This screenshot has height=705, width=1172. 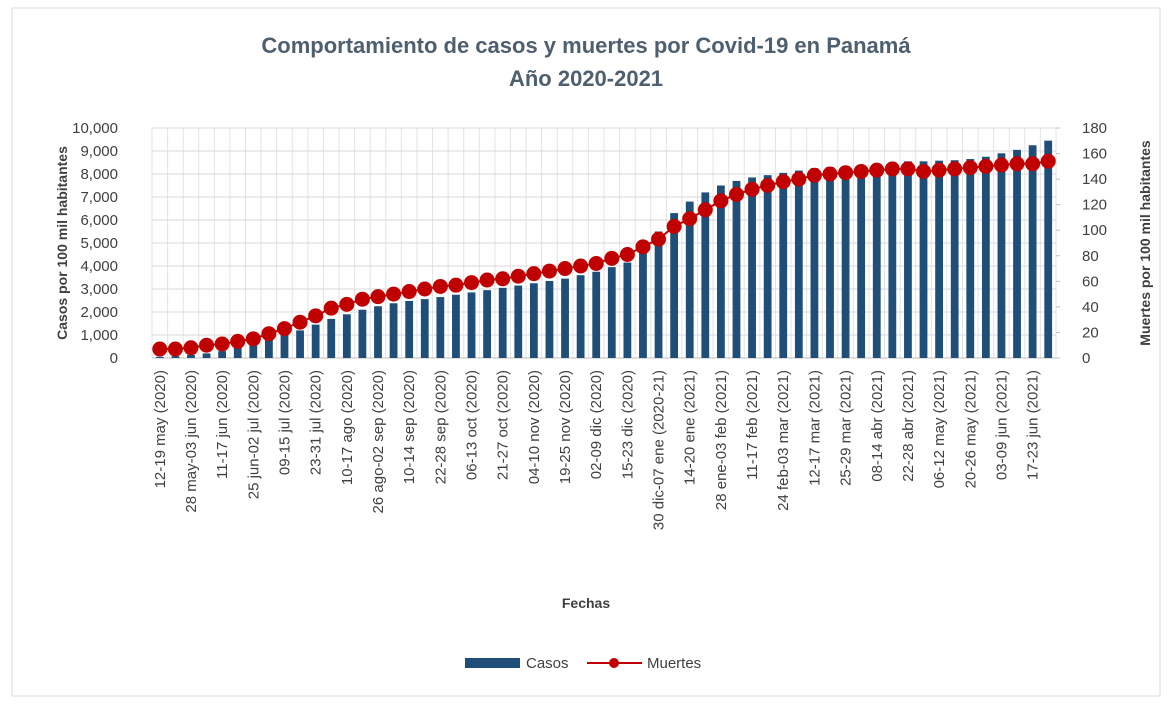 I want to click on x-tick-label: 28 may-03 jun (2020), so click(x=191, y=441).